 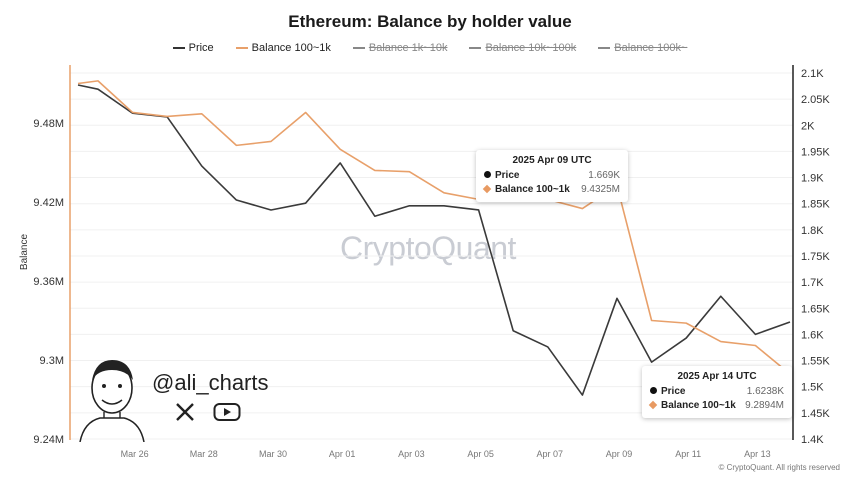 What do you see at coordinates (688, 454) in the screenshot?
I see `x-tick-label: Apr 11` at bounding box center [688, 454].